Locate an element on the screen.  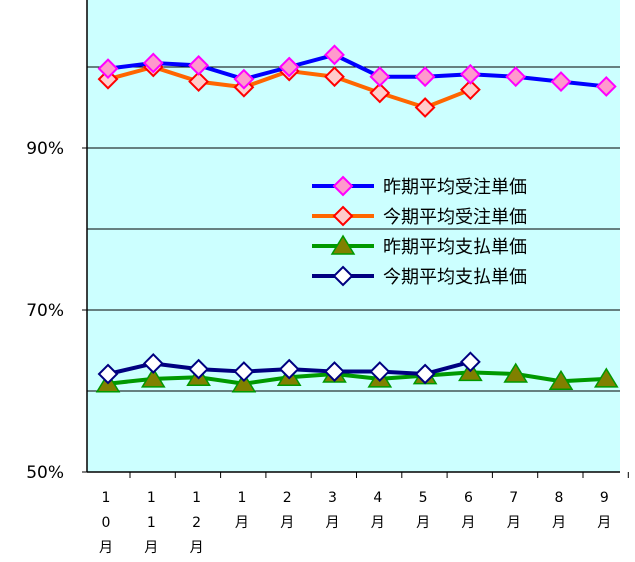
x-tick-label: 5 is located at coordinates (423, 498).